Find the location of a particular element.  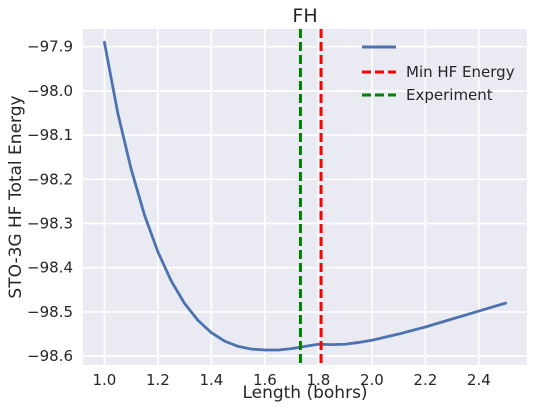

legend: Min HF Energy Experiment is located at coordinates (438, 74).